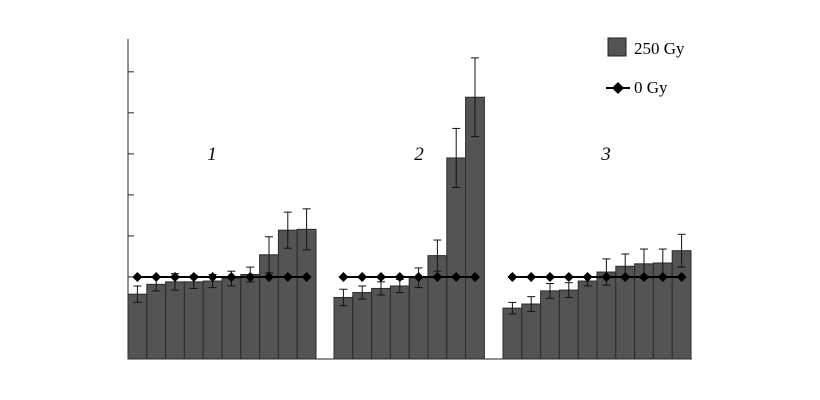  What do you see at coordinates (659, 48) in the screenshot?
I see `legend-label-250gy: 250 Gy` at bounding box center [659, 48].